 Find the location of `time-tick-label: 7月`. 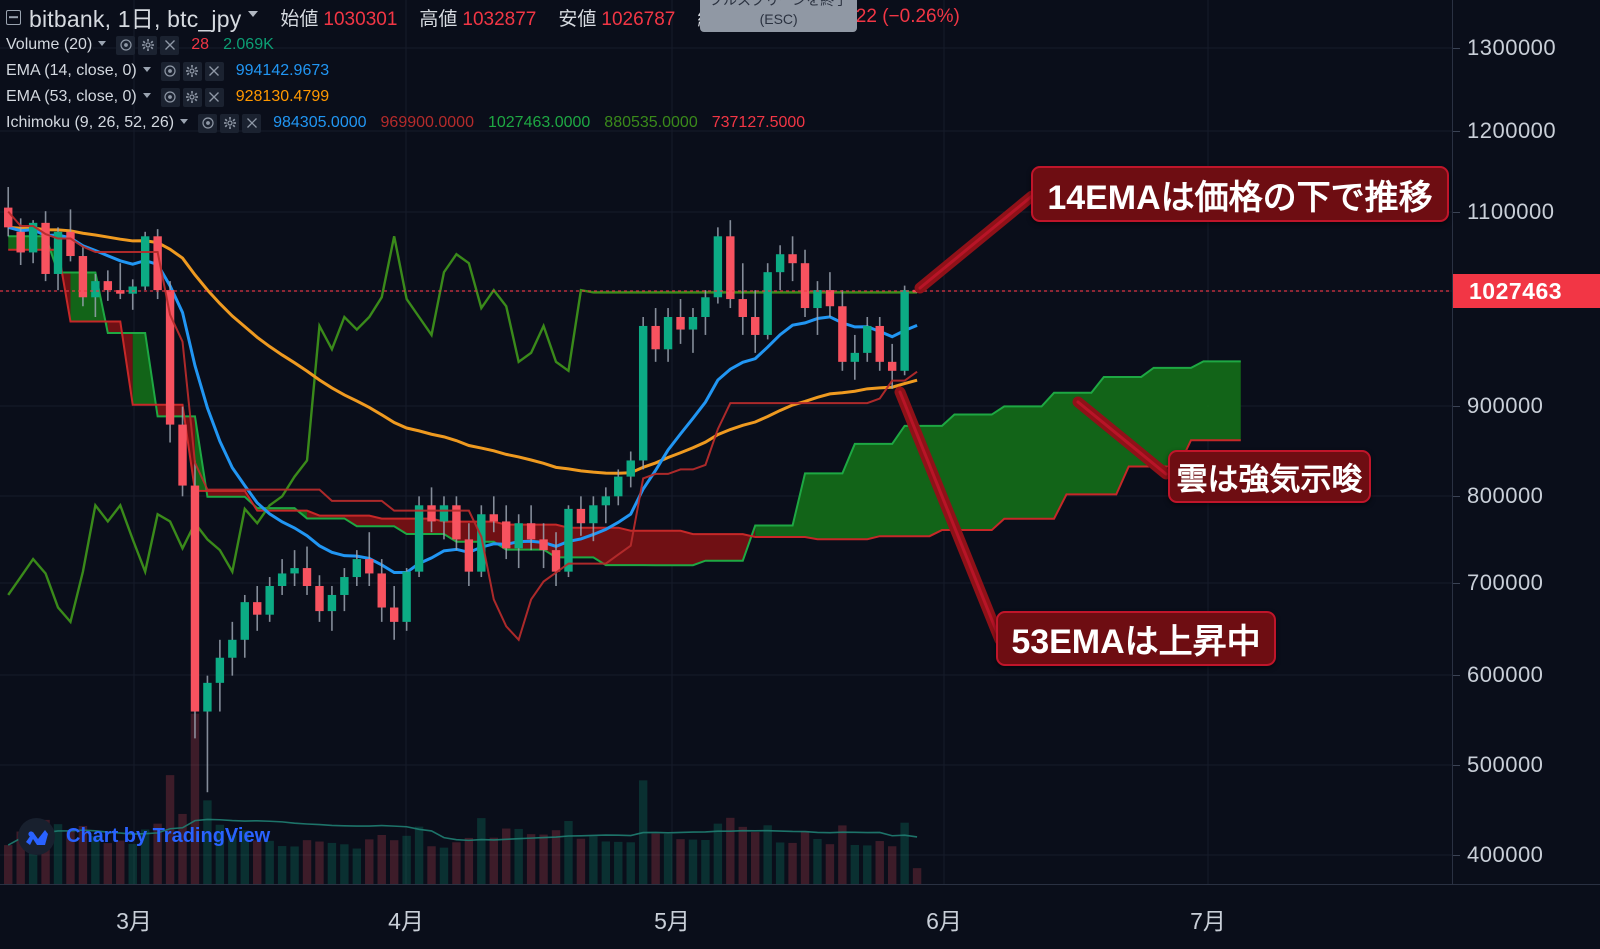

time-tick-label: 7月 is located at coordinates (1208, 921).